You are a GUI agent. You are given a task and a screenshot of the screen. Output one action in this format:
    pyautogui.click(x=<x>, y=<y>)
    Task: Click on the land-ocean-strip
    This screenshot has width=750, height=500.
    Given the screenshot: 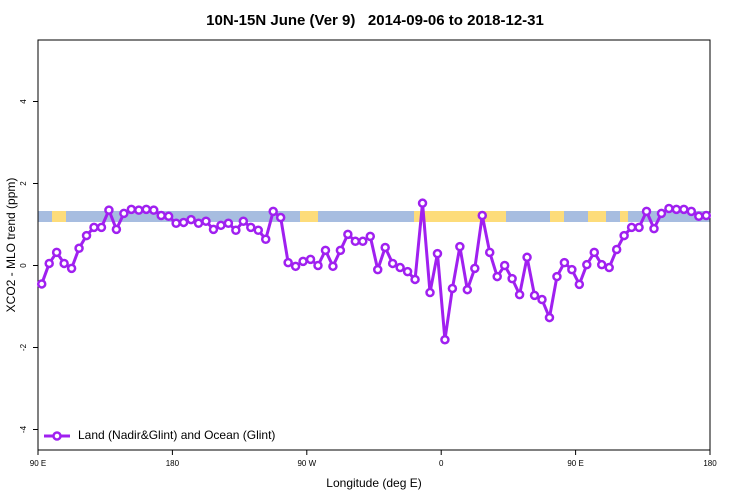 What is the action you would take?
    pyautogui.click(x=374, y=216)
    